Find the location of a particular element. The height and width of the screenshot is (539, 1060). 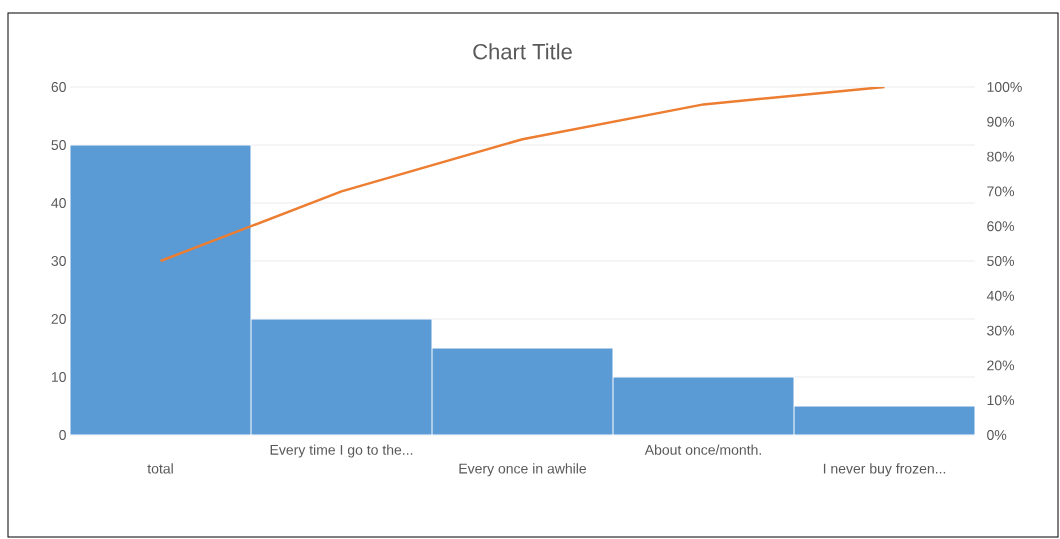

x-tick-label: total is located at coordinates (160, 468).